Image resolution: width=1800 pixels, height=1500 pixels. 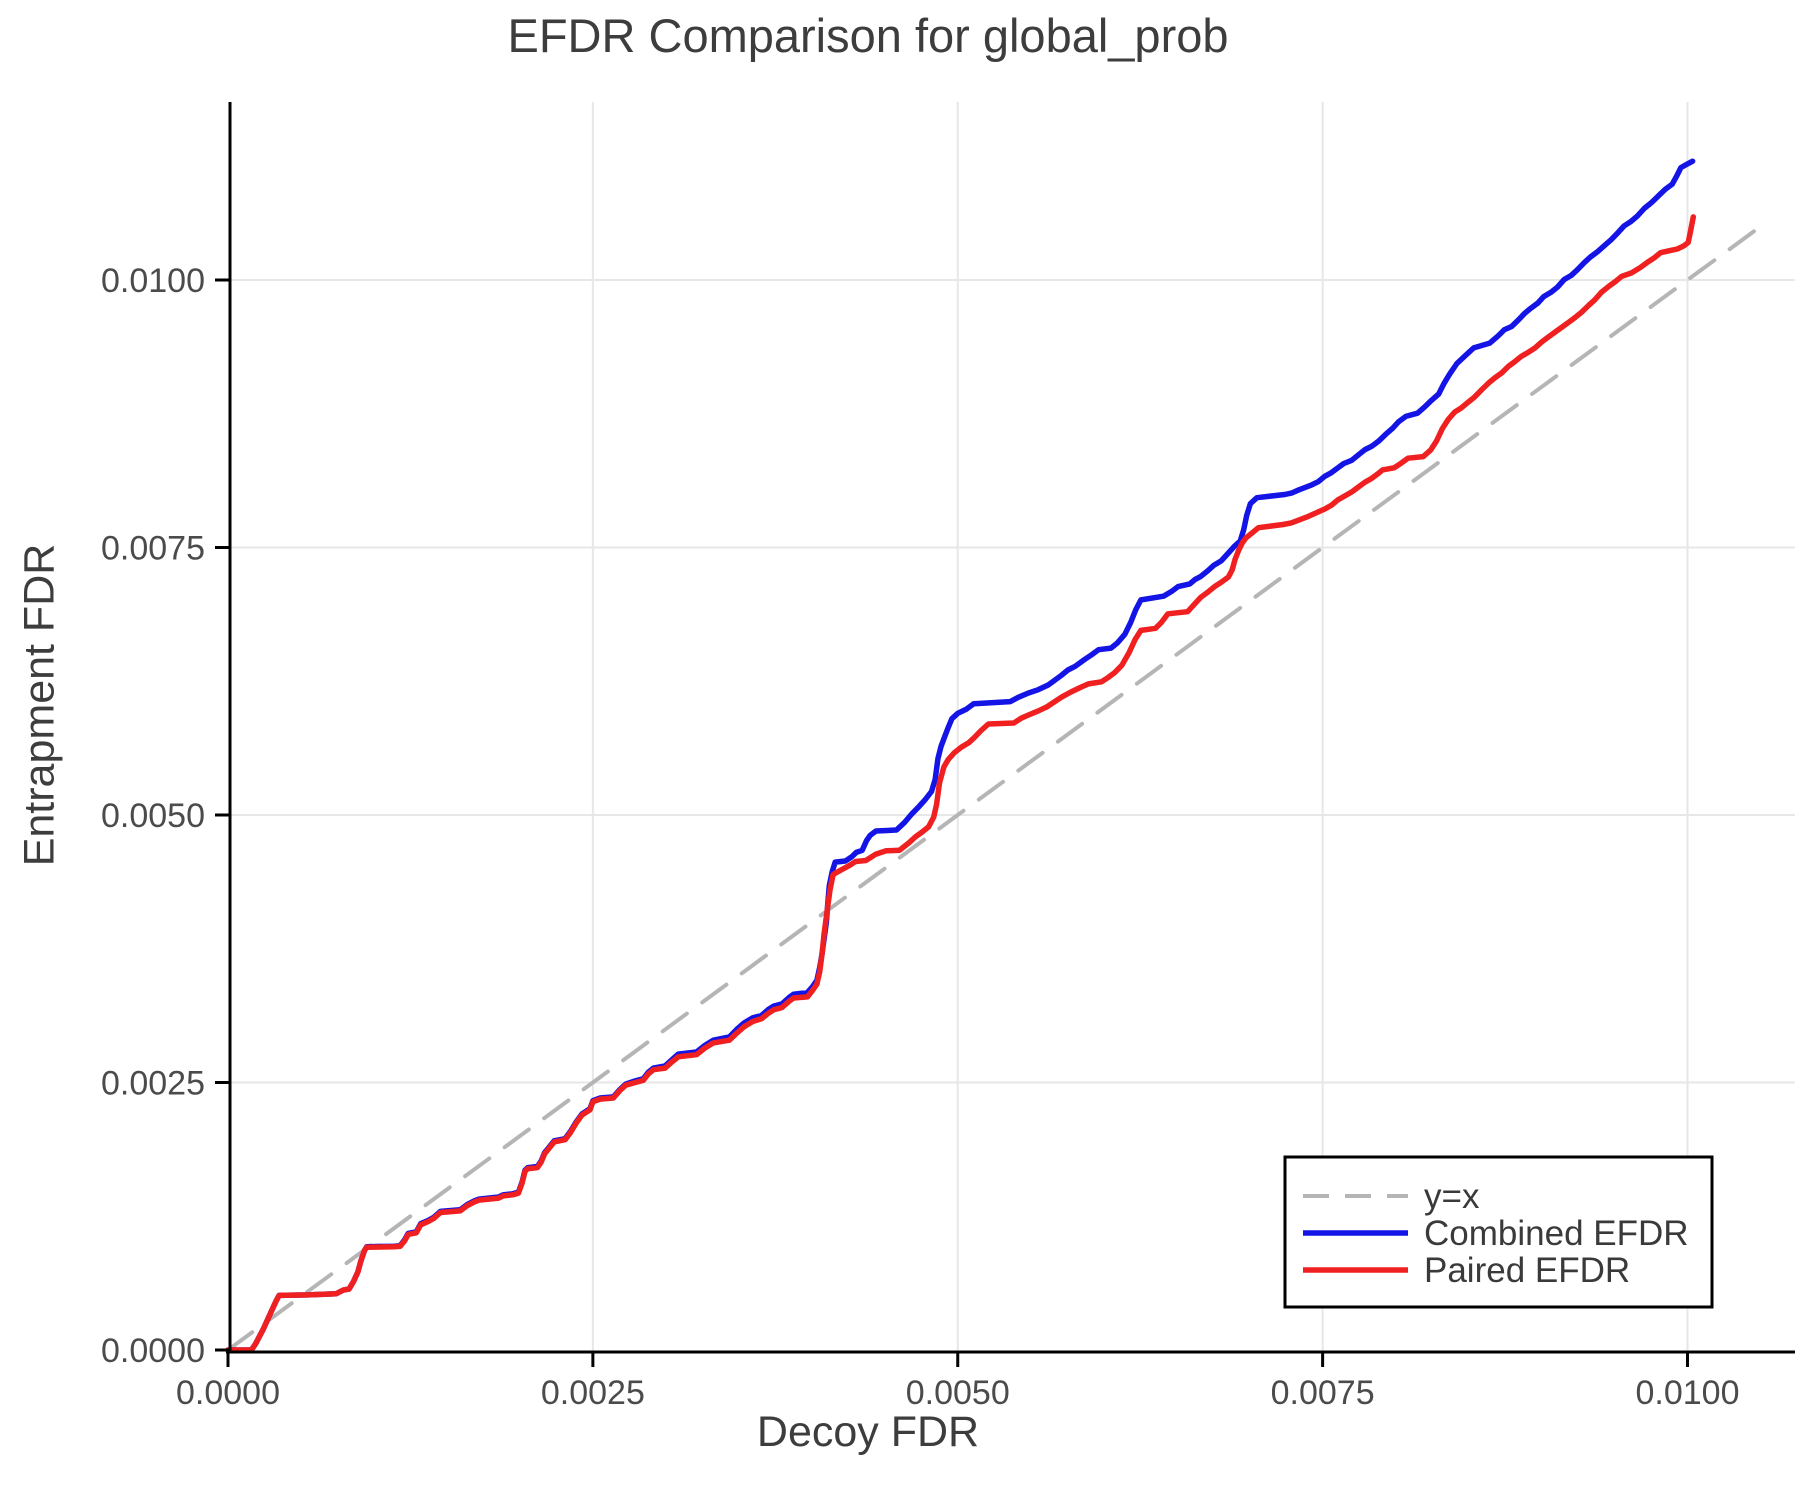 What do you see at coordinates (153, 281) in the screenshot?
I see `y-tick-label: 0.0100` at bounding box center [153, 281].